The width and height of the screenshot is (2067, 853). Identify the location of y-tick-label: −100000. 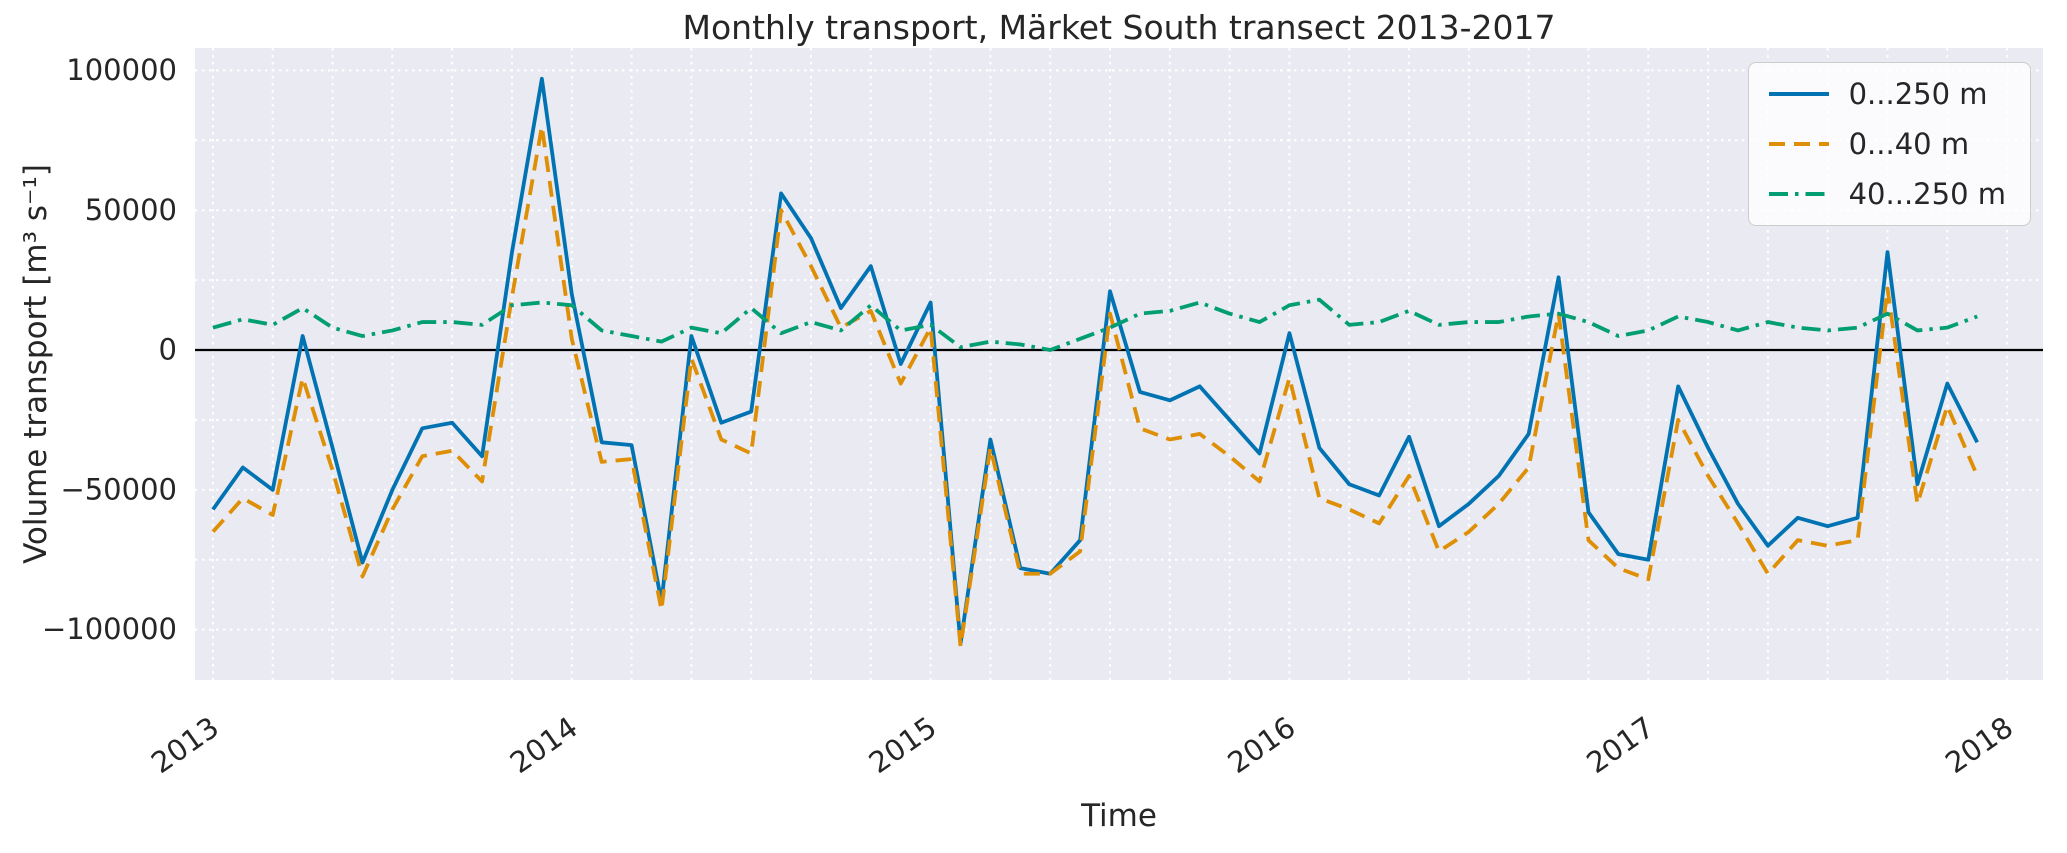
(109, 629).